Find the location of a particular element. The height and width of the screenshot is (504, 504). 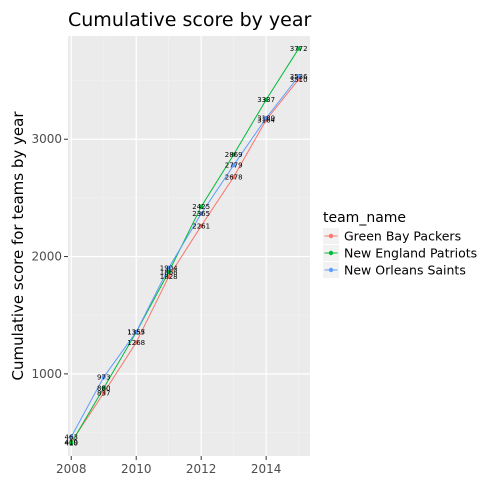

y-tick-label: 3000 is located at coordinates (46, 139).